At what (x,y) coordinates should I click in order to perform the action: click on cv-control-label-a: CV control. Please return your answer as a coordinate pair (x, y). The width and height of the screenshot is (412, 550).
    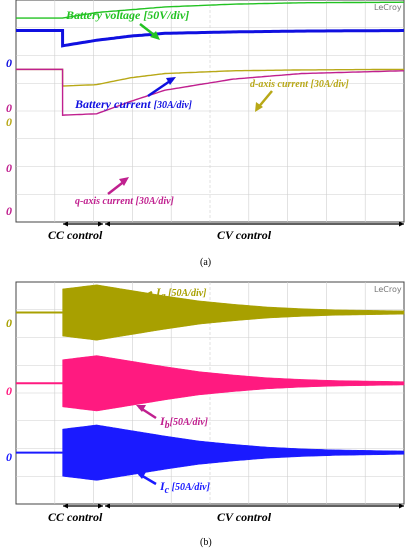
    Looking at the image, I should click on (244, 235).